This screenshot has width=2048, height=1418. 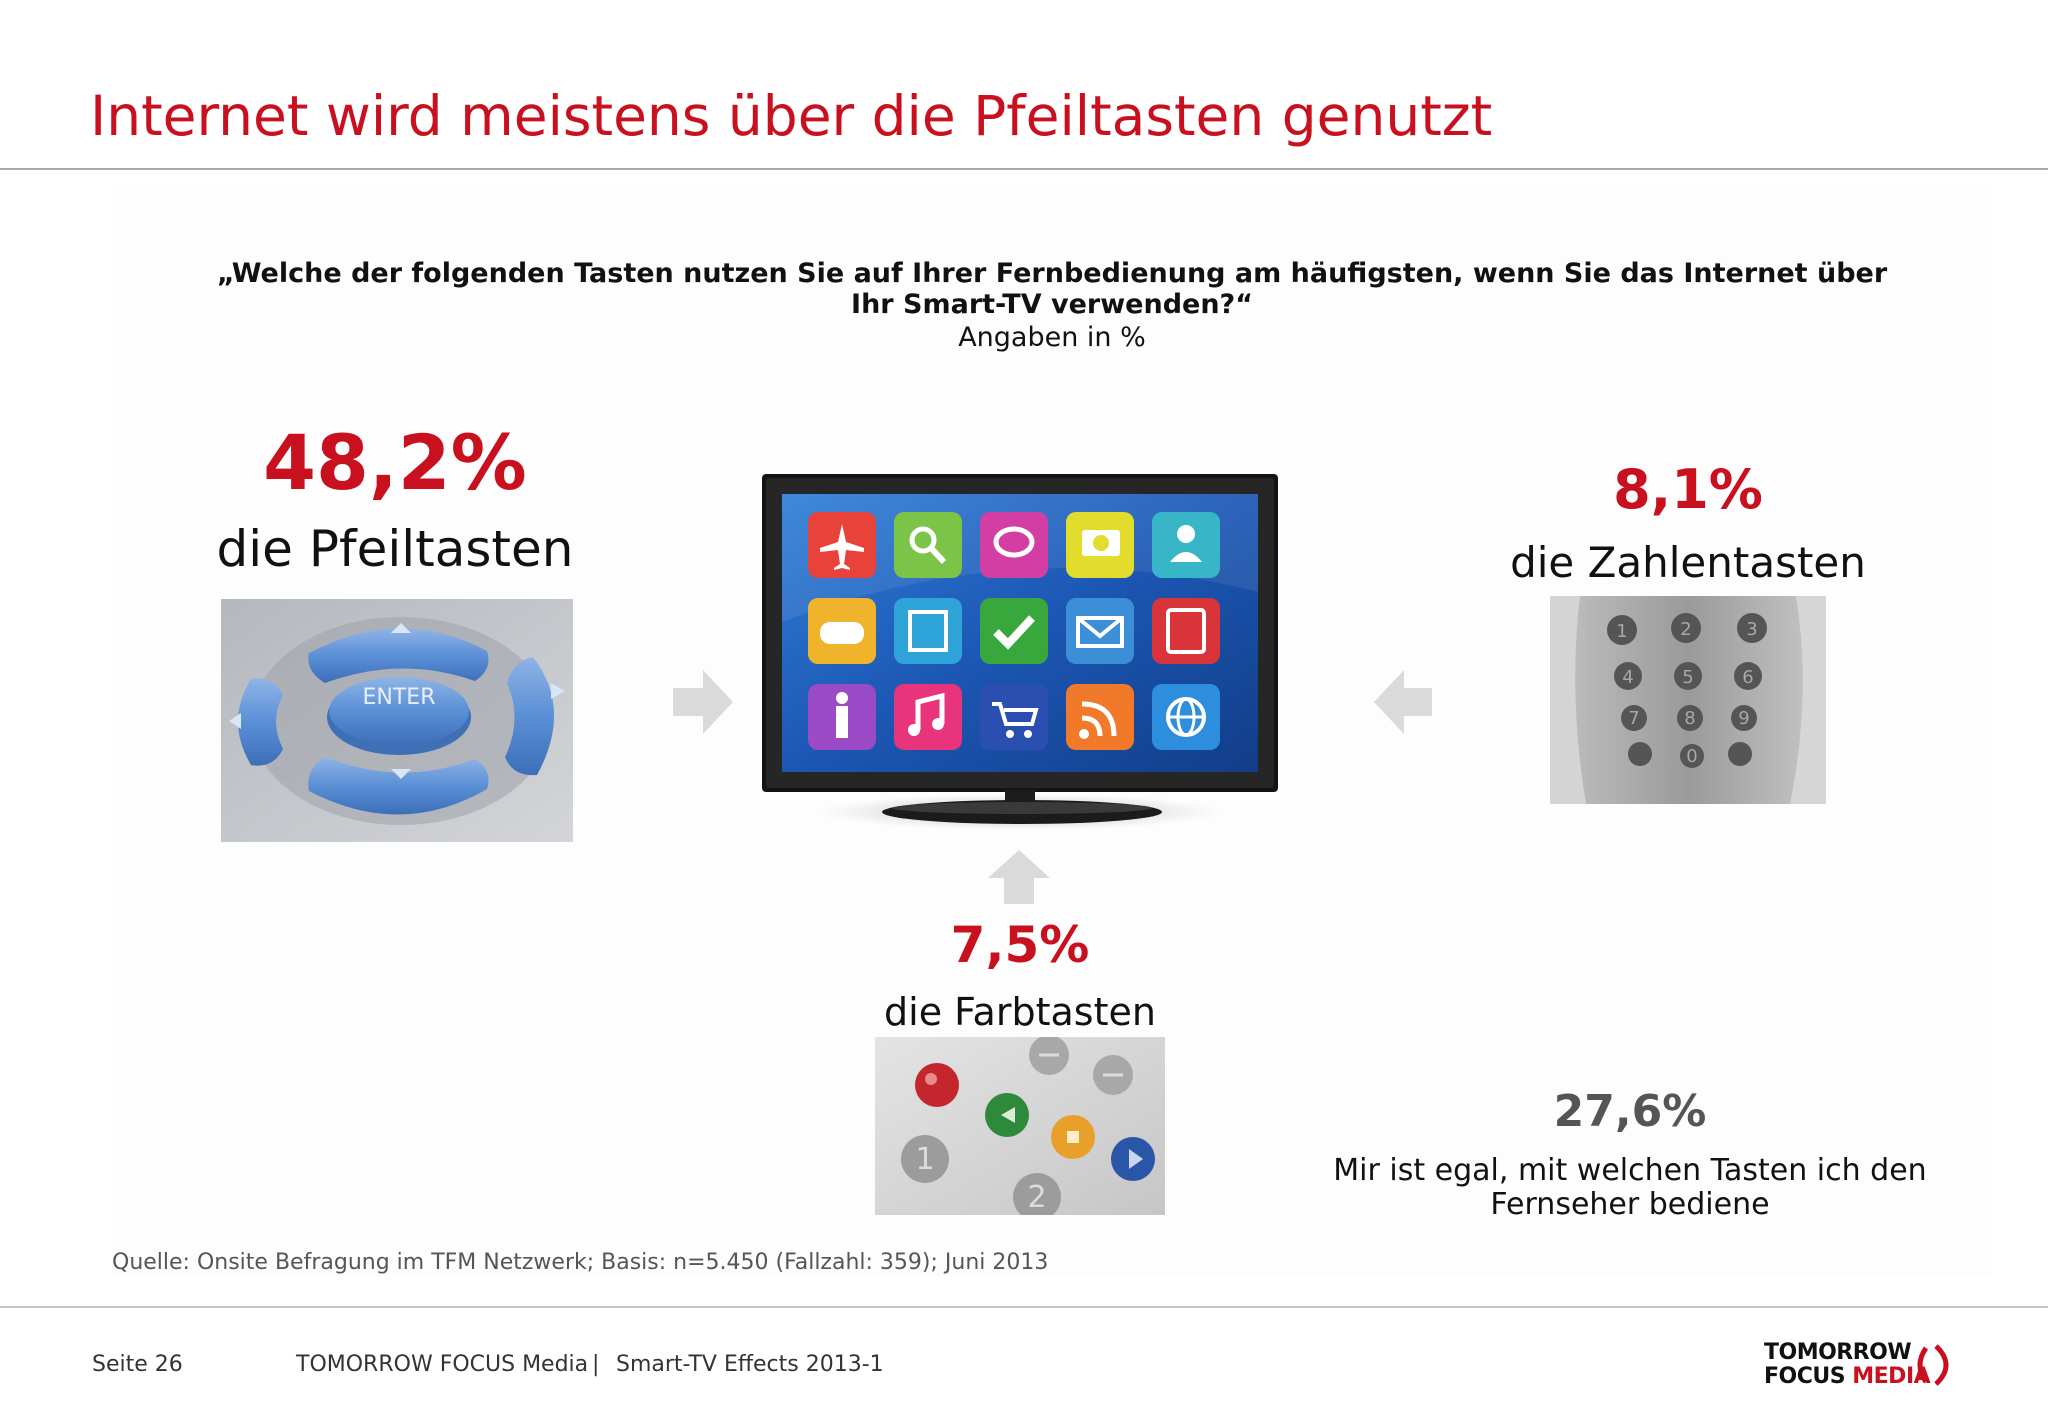 I want to click on pfeiltasten-value: 48,2%, so click(x=395, y=462).